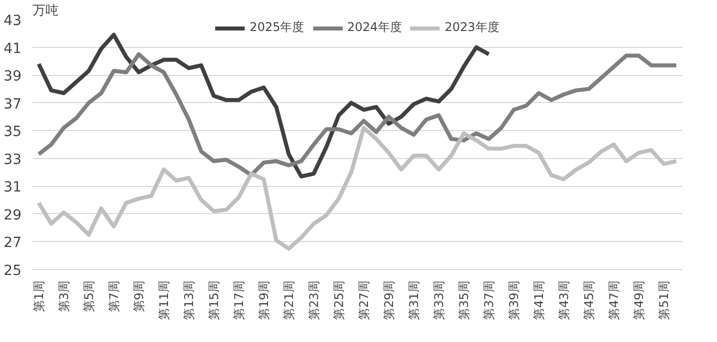  I want to click on legend-label: 2024年度, so click(374, 27).